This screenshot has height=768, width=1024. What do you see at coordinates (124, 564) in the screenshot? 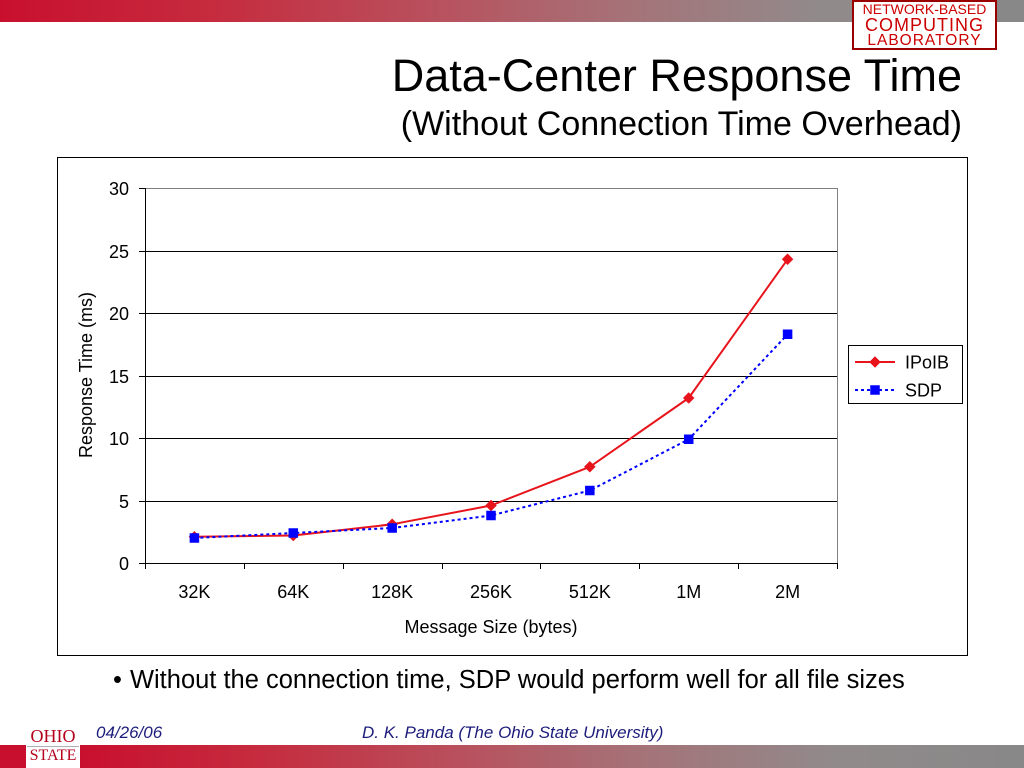
I see `y-tick-label: 0` at bounding box center [124, 564].